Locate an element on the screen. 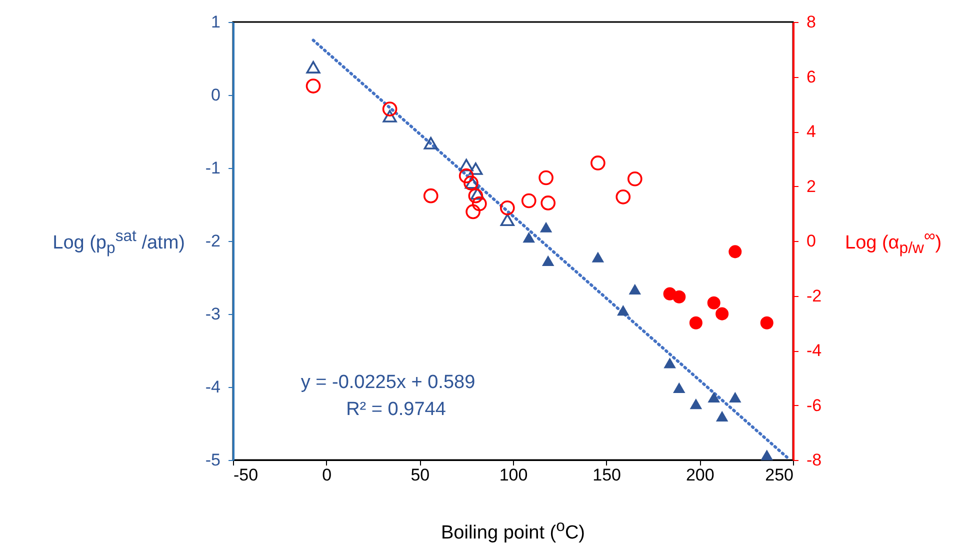 This screenshot has height=545, width=967. y2-tick-label: 4 is located at coordinates (811, 131).